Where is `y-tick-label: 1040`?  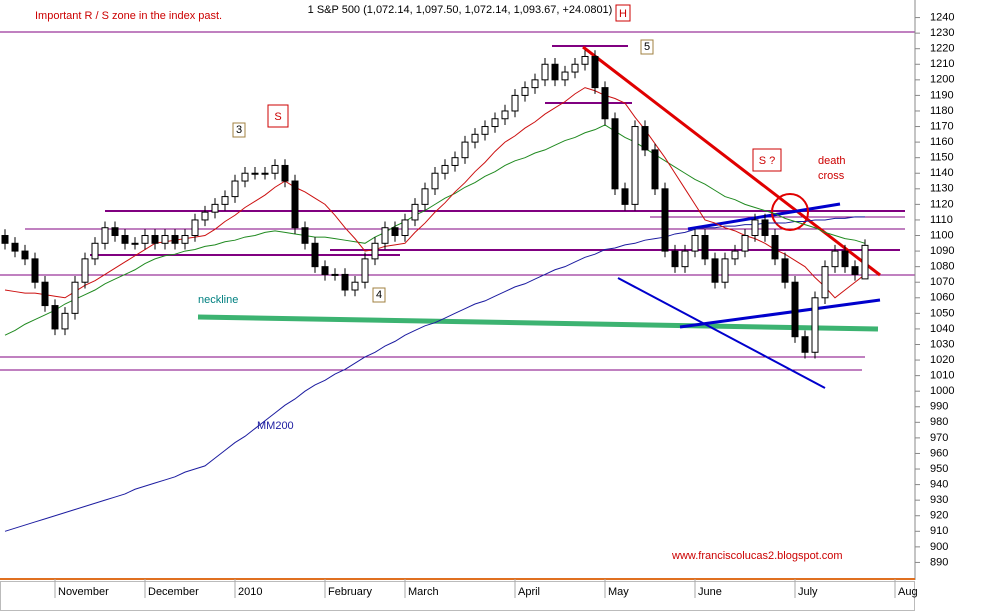
y-tick-label: 1040 is located at coordinates (942, 329).